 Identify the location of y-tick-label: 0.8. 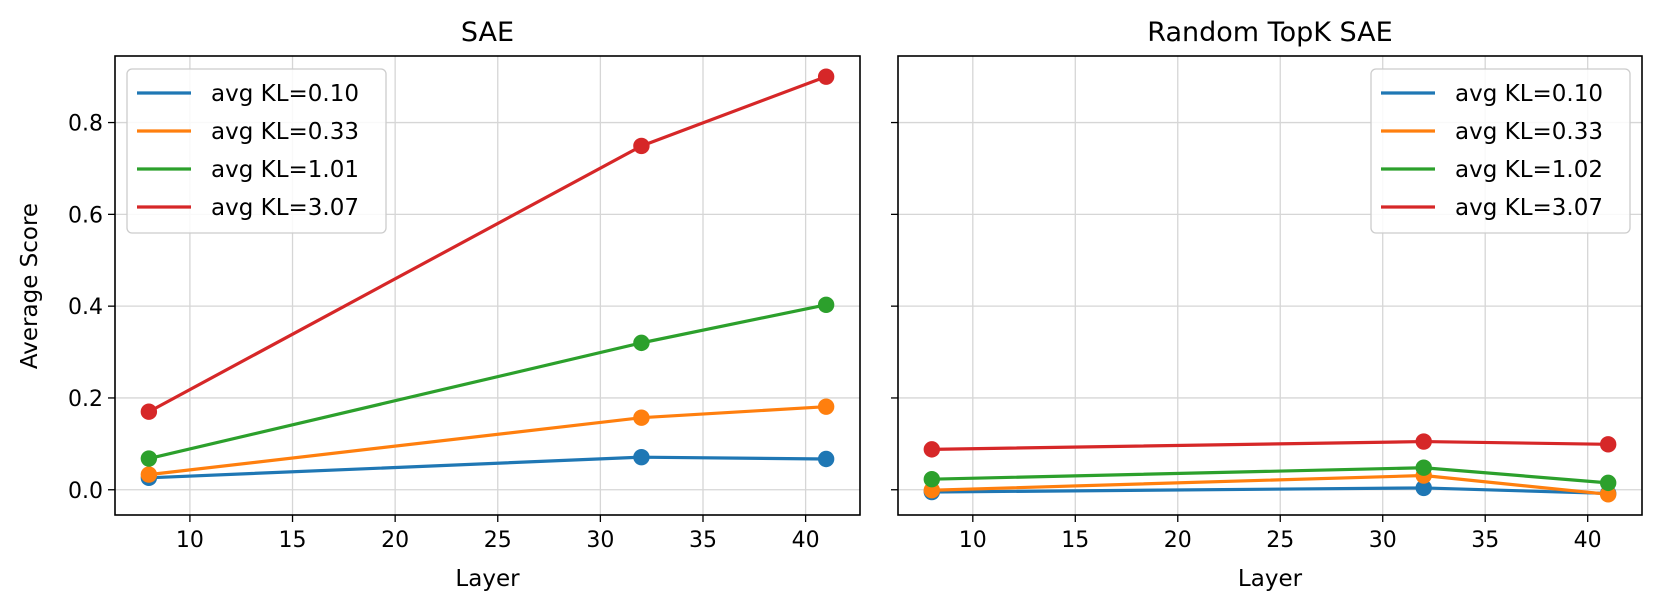
(85, 124).